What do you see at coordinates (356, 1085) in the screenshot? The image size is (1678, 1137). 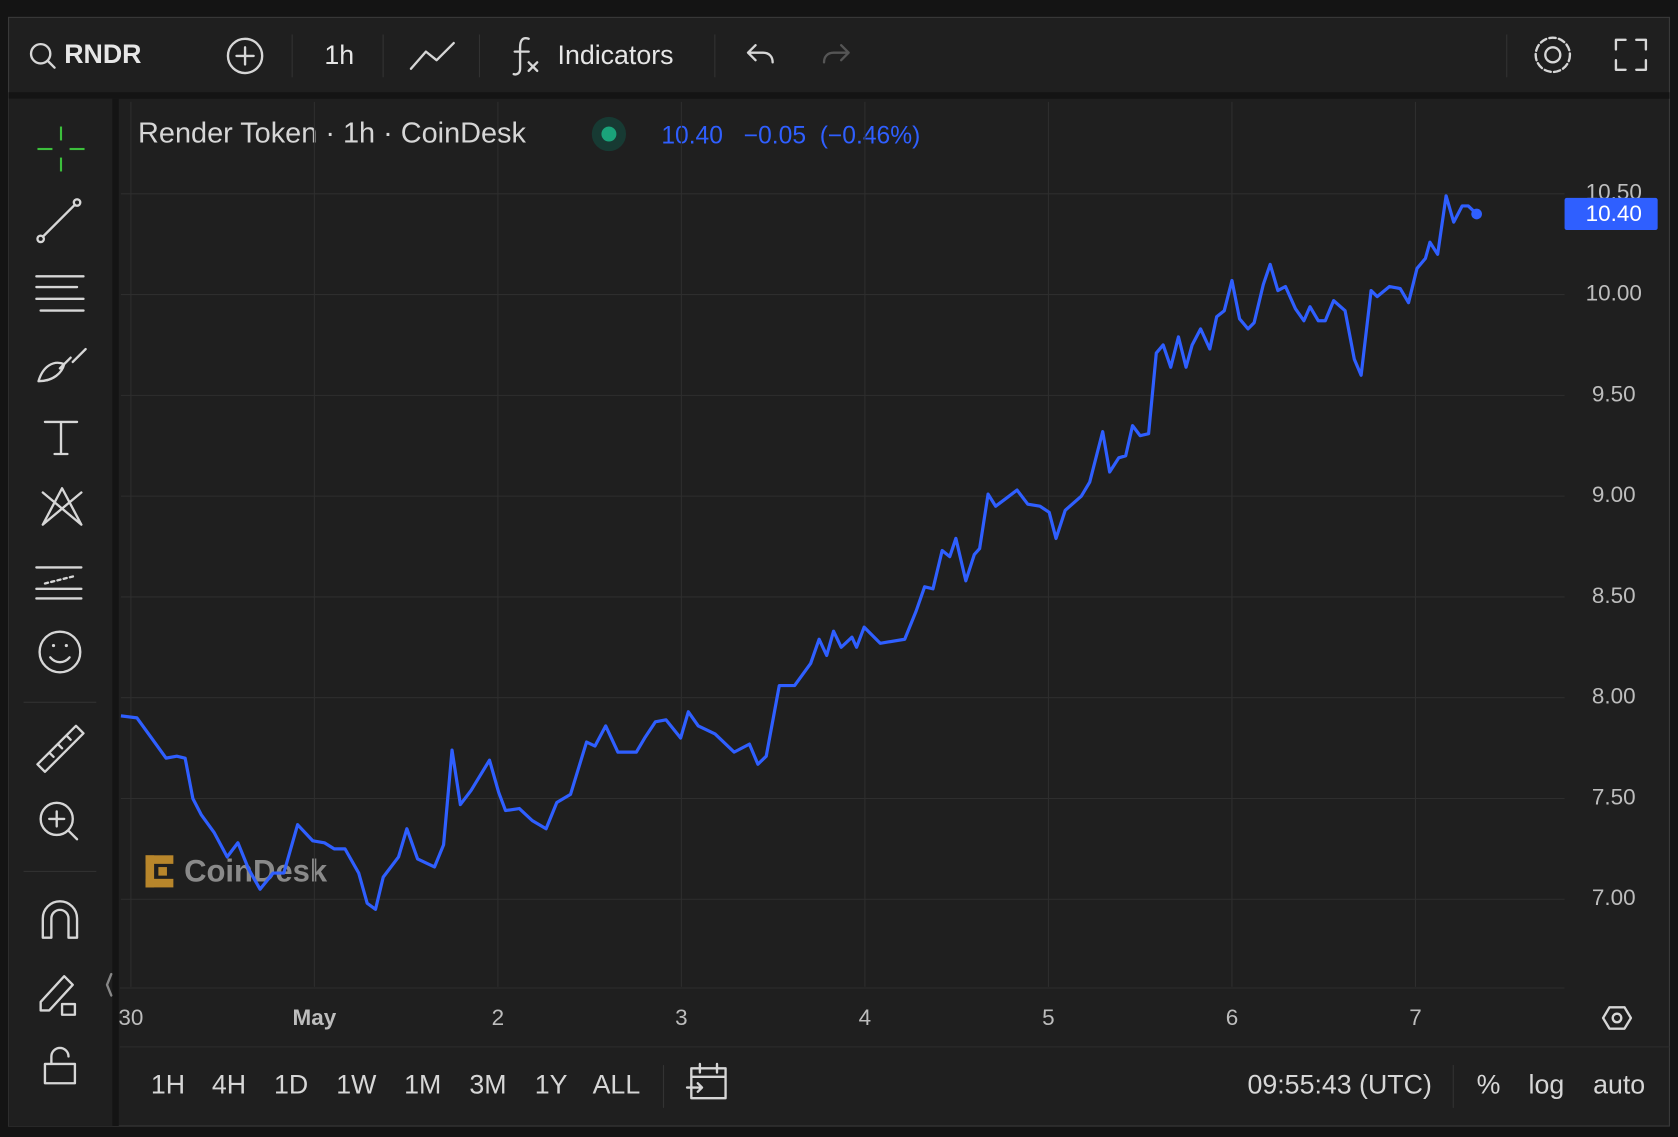 I see `range-button: 1W` at bounding box center [356, 1085].